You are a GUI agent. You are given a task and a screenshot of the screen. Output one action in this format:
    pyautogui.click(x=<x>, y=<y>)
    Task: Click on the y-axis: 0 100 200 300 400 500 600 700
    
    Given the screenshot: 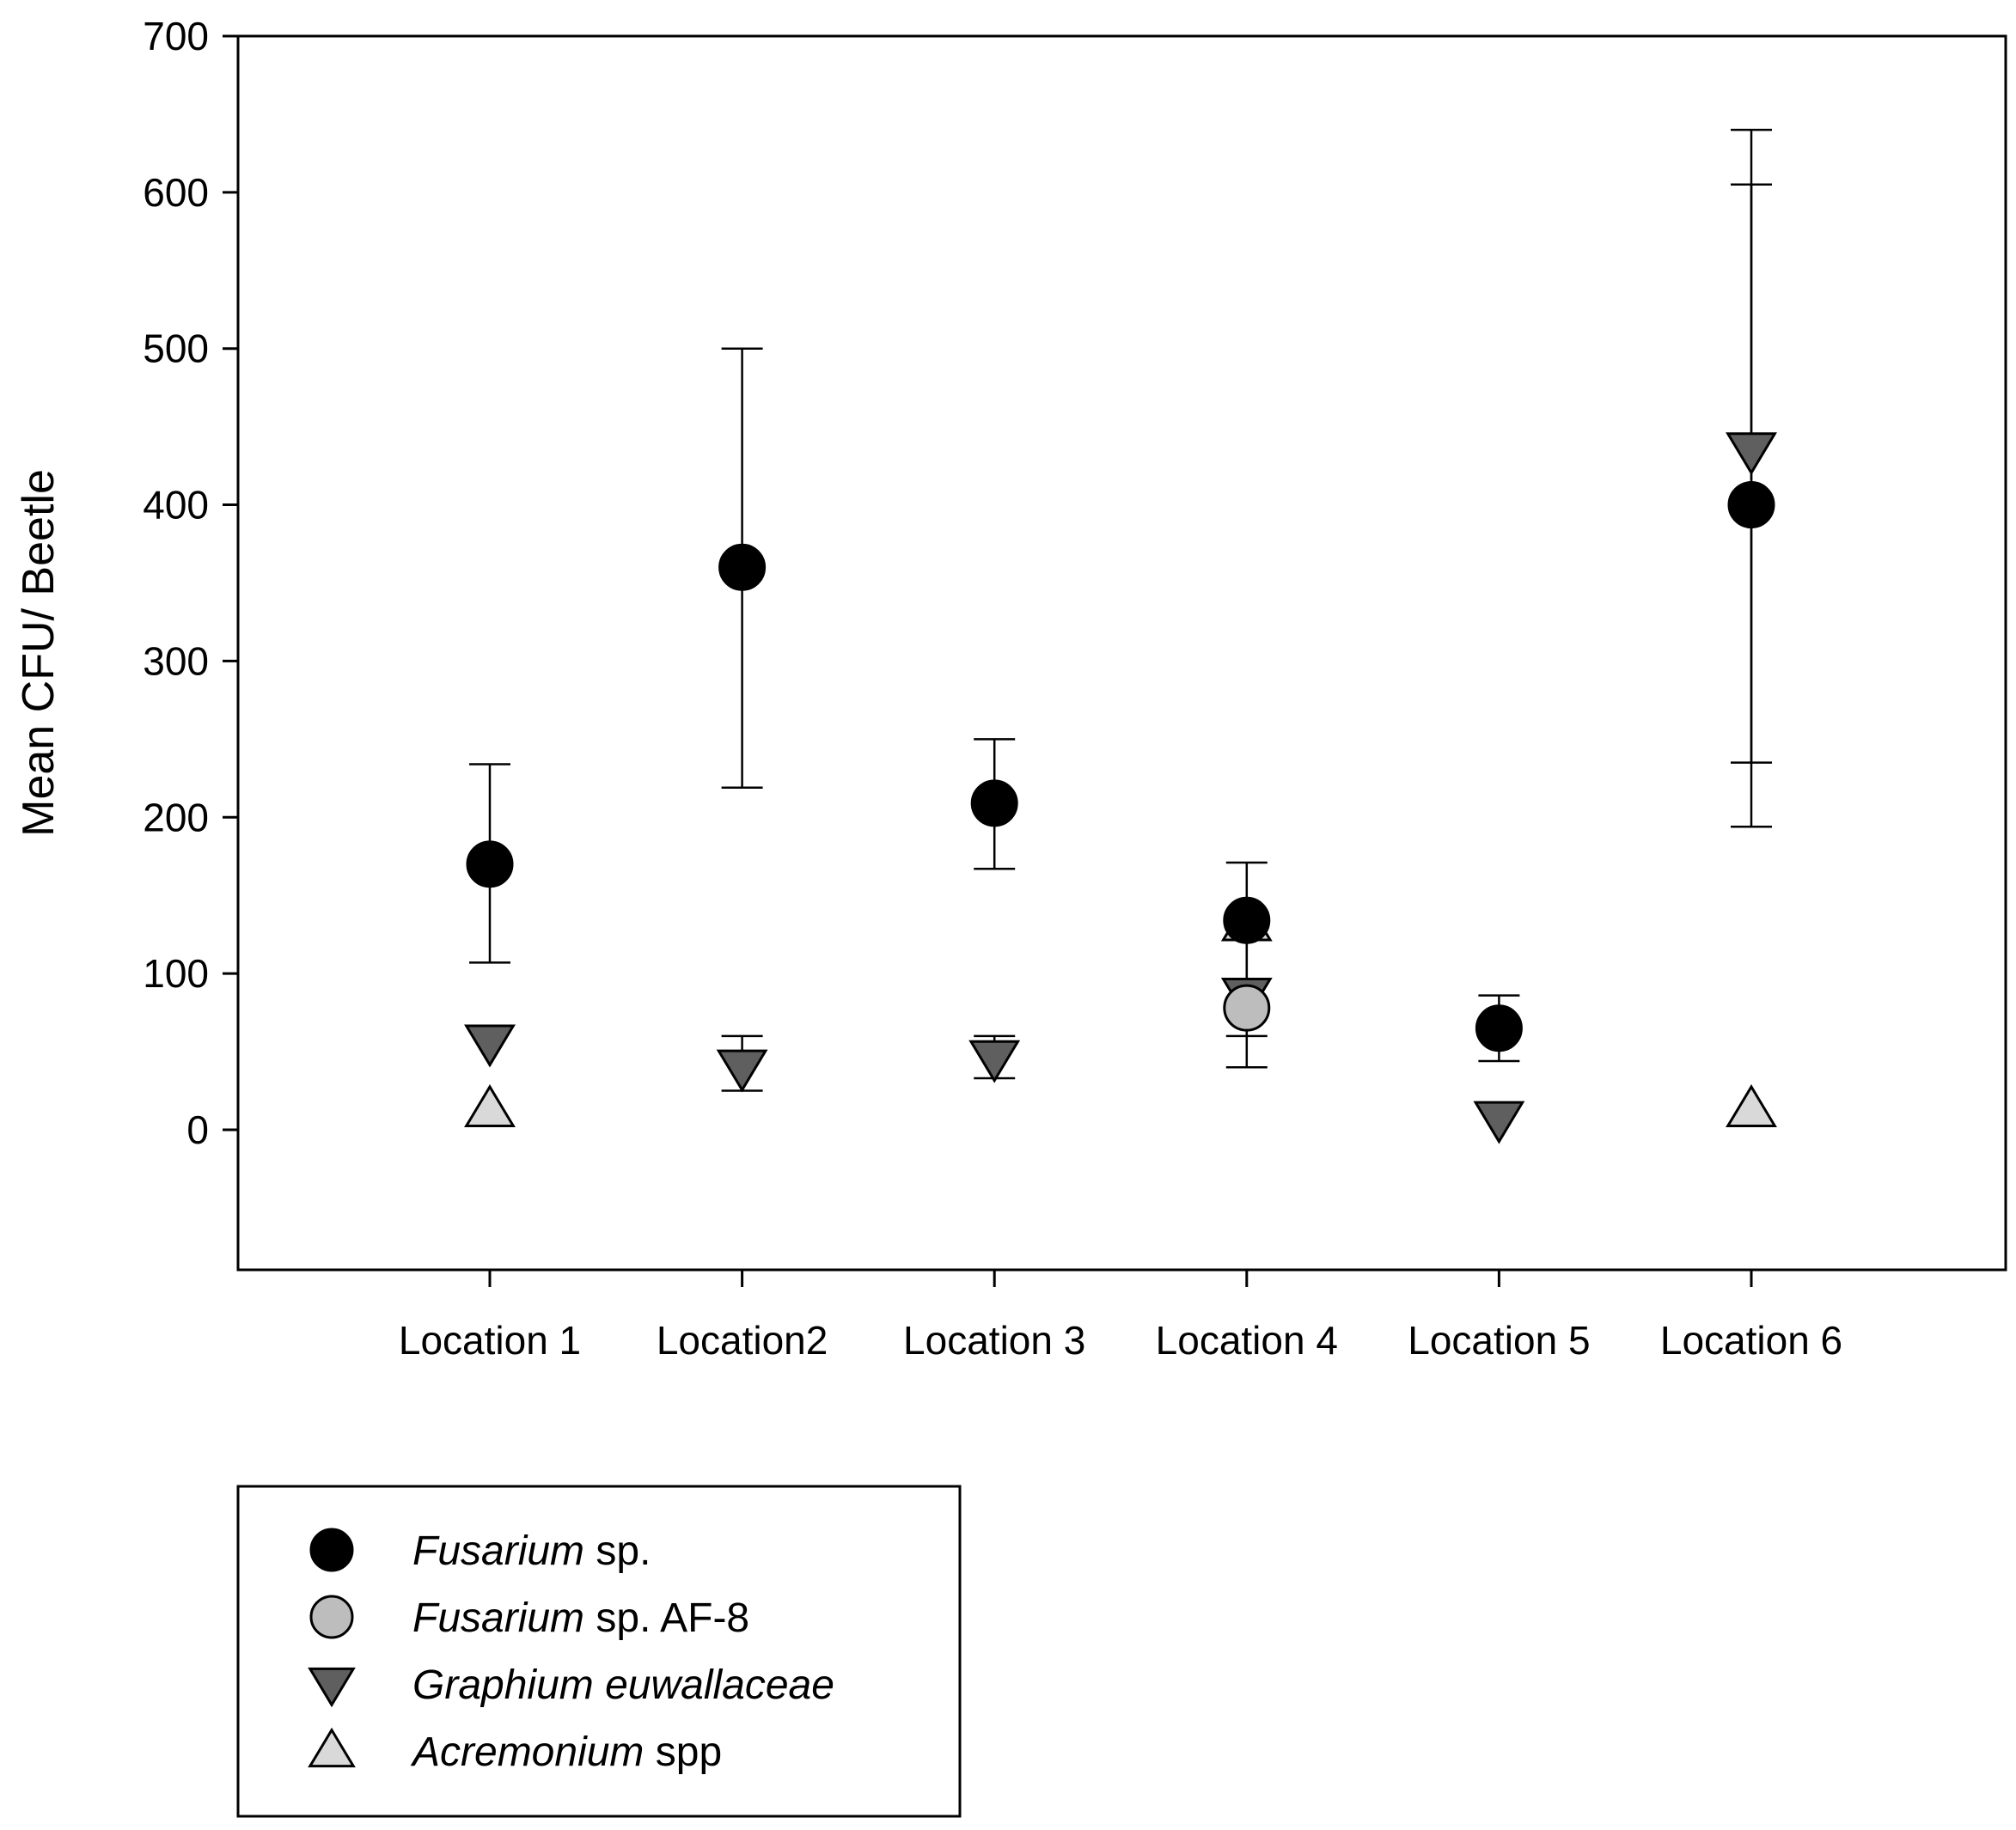 What is the action you would take?
    pyautogui.click(x=190, y=583)
    